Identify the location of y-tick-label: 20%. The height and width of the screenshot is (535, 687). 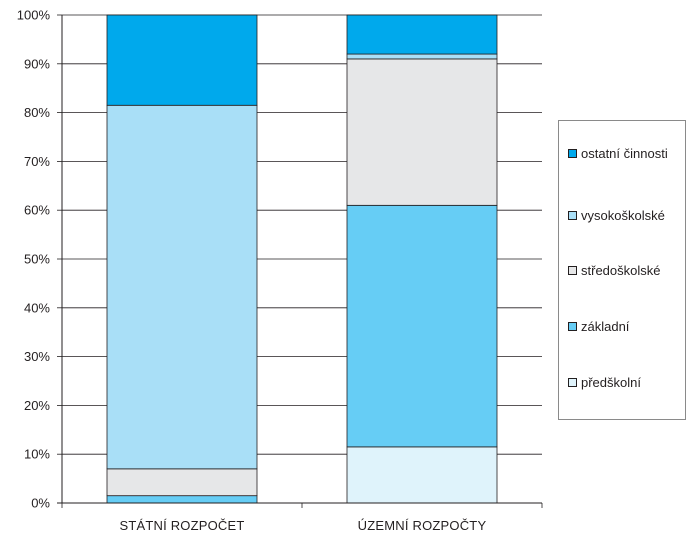
(37, 405).